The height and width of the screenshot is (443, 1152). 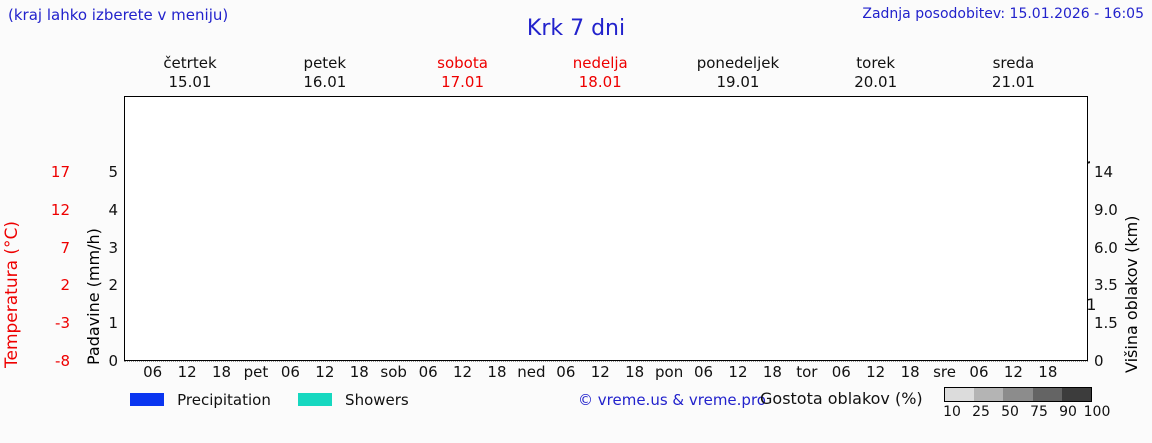 What do you see at coordinates (600, 82) in the screenshot?
I see `day-date: 18.01` at bounding box center [600, 82].